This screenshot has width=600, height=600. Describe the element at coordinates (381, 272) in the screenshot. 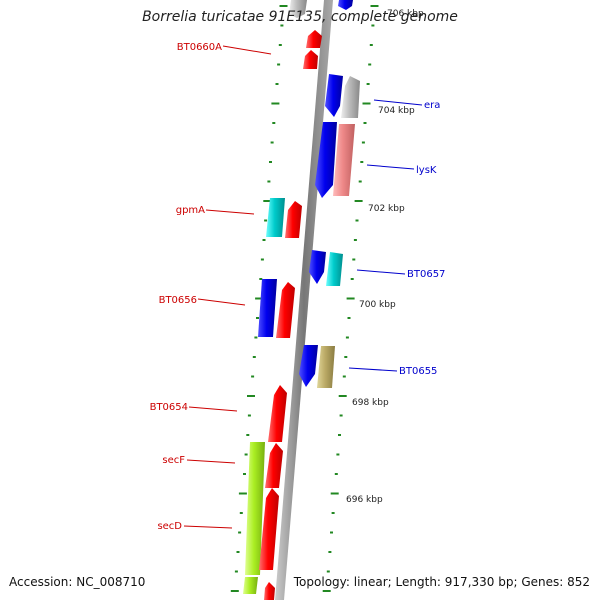

I see `connector-bt0657` at that location.